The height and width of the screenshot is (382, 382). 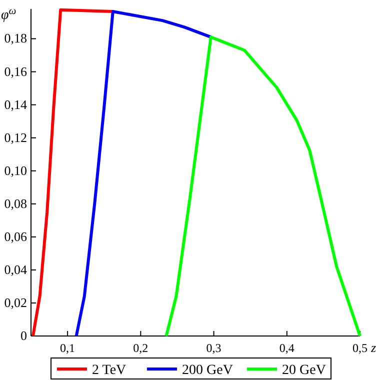 I want to click on x-tick-label: 0,5, so click(x=360, y=348).